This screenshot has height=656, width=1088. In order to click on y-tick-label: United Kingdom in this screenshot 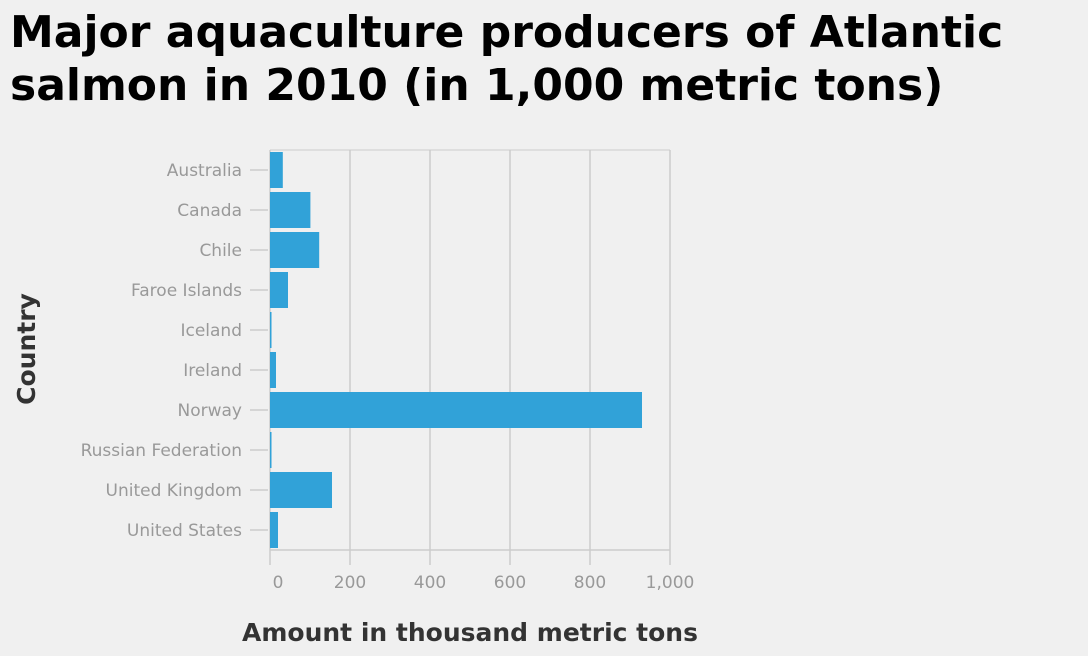, I will do `click(174, 491)`.